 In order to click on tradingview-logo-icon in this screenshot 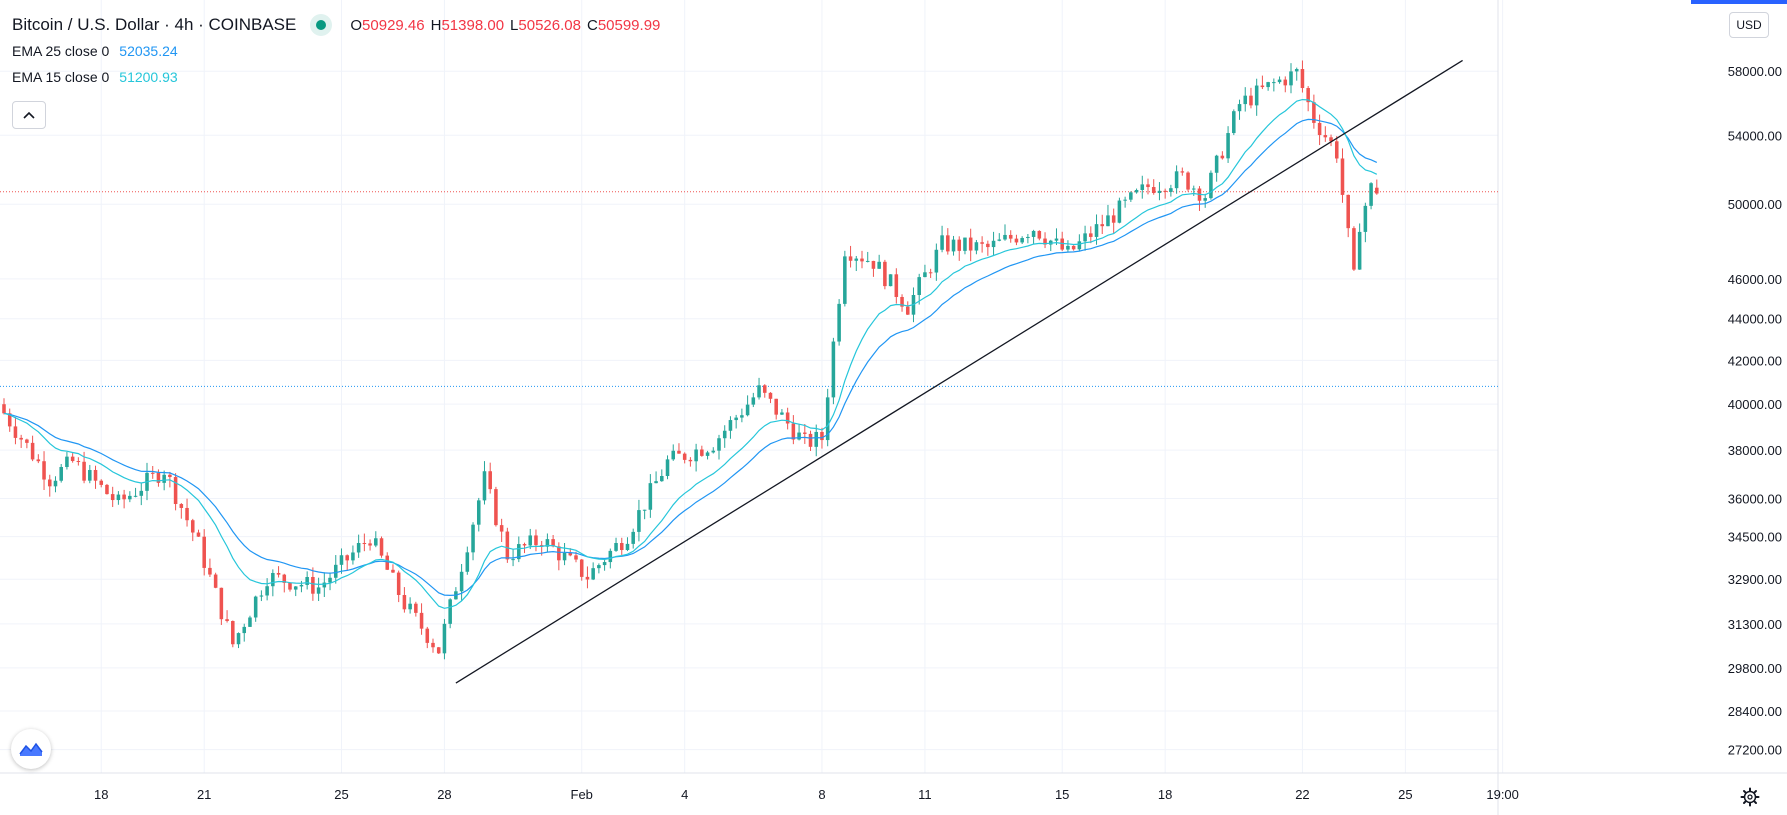, I will do `click(31, 749)`.